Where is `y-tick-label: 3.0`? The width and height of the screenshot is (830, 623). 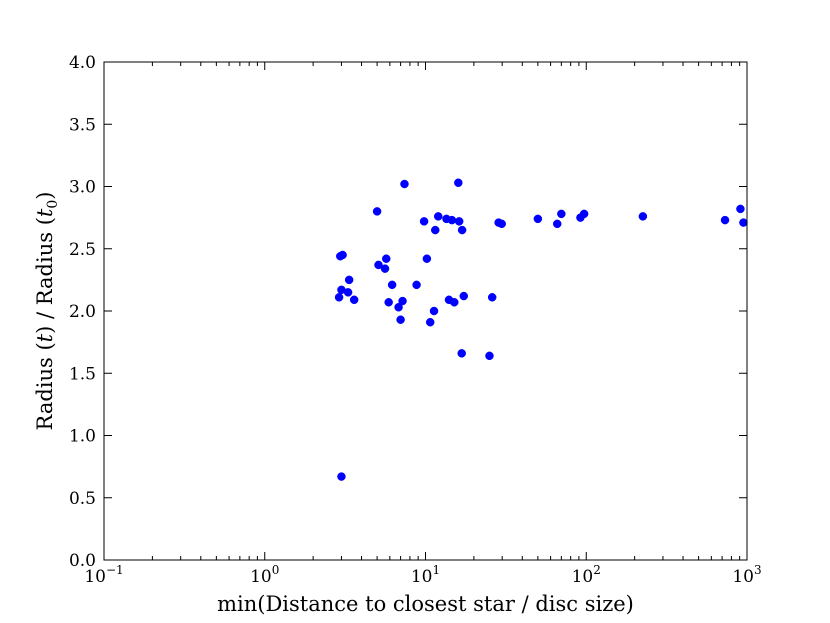
y-tick-label: 3.0 is located at coordinates (82, 188).